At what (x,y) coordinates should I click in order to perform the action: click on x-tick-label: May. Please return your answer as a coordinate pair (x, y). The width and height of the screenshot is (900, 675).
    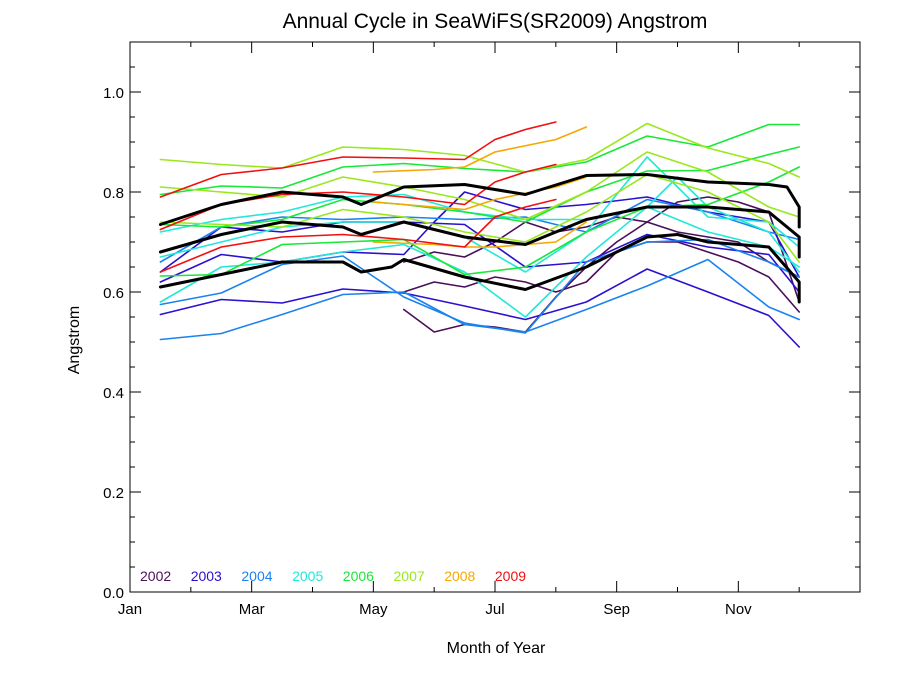
    Looking at the image, I should click on (373, 609).